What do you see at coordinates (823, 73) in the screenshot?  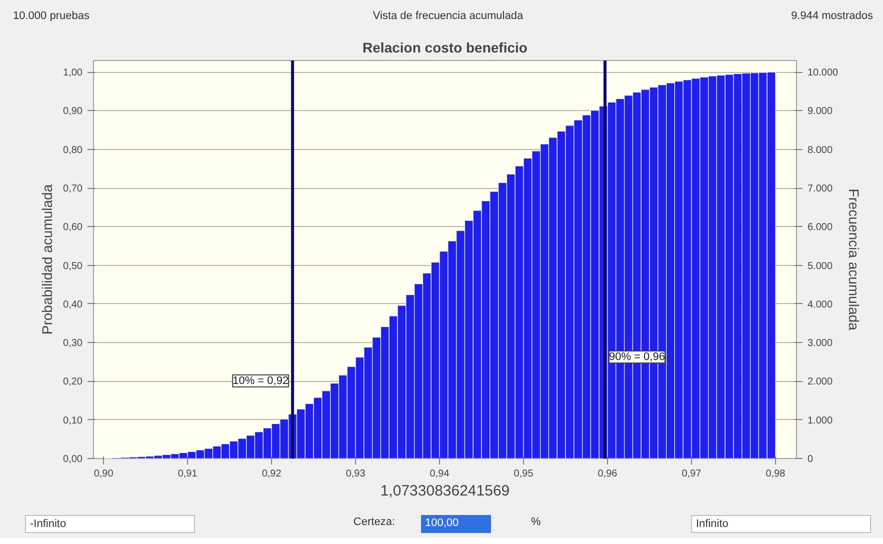 I see `y2-tick-label: 10.000` at bounding box center [823, 73].